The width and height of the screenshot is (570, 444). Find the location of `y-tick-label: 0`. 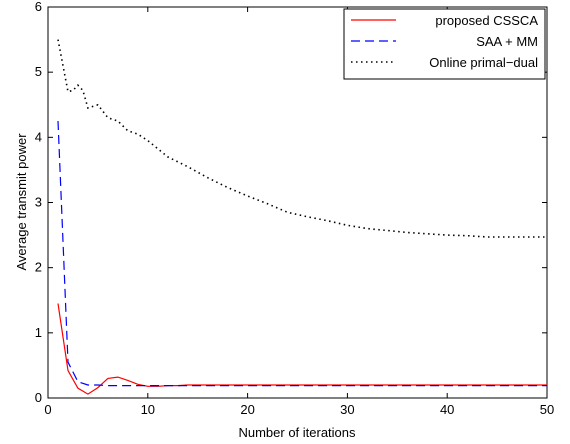

y-tick-label: 0 is located at coordinates (38, 397).